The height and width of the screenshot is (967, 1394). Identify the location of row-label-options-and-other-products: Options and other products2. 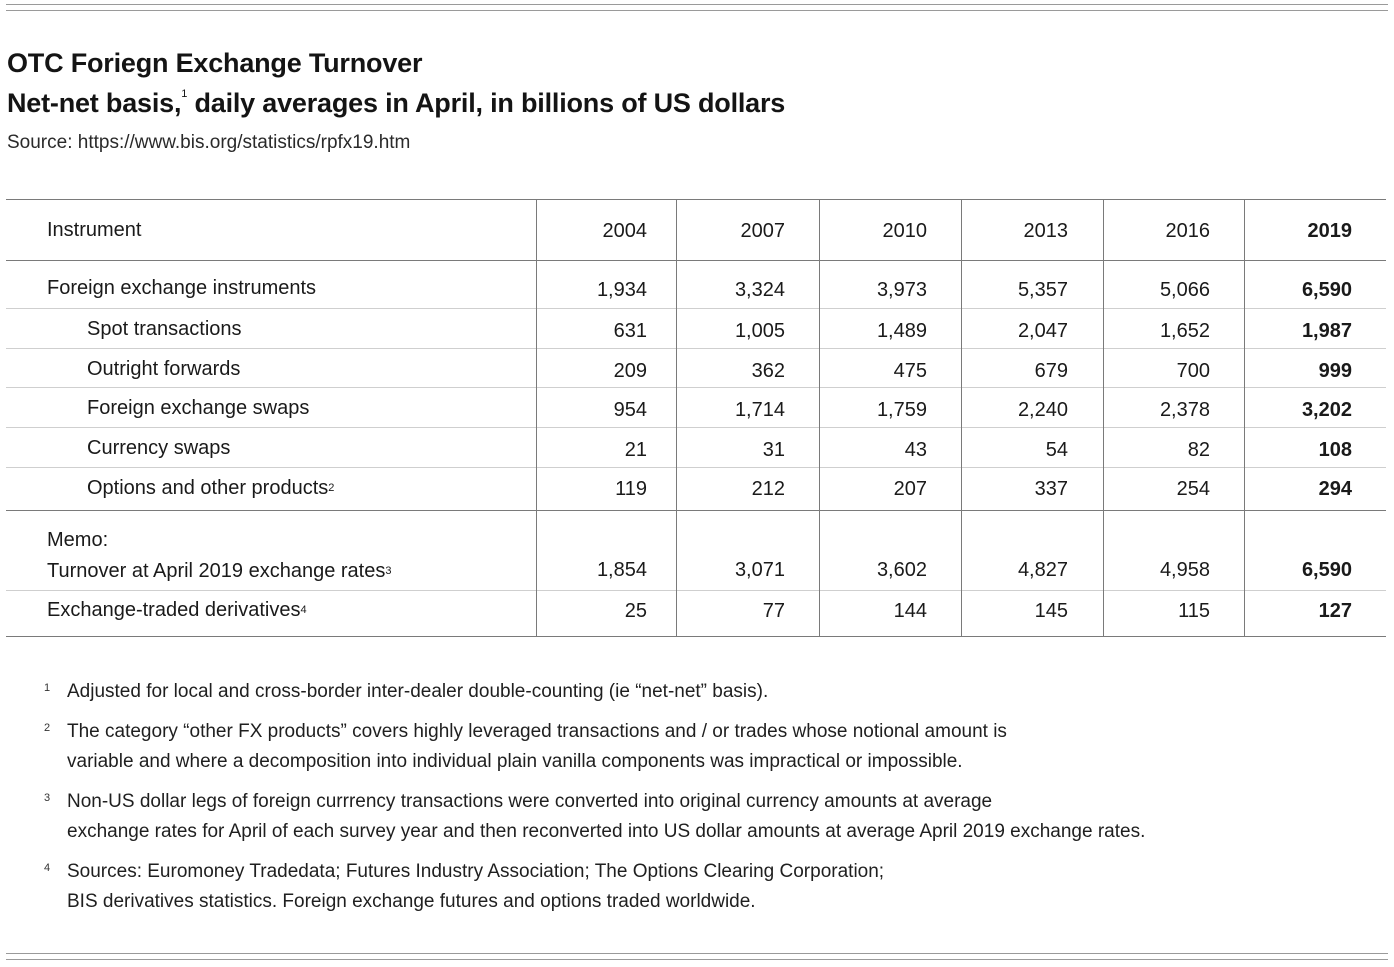
(210, 488).